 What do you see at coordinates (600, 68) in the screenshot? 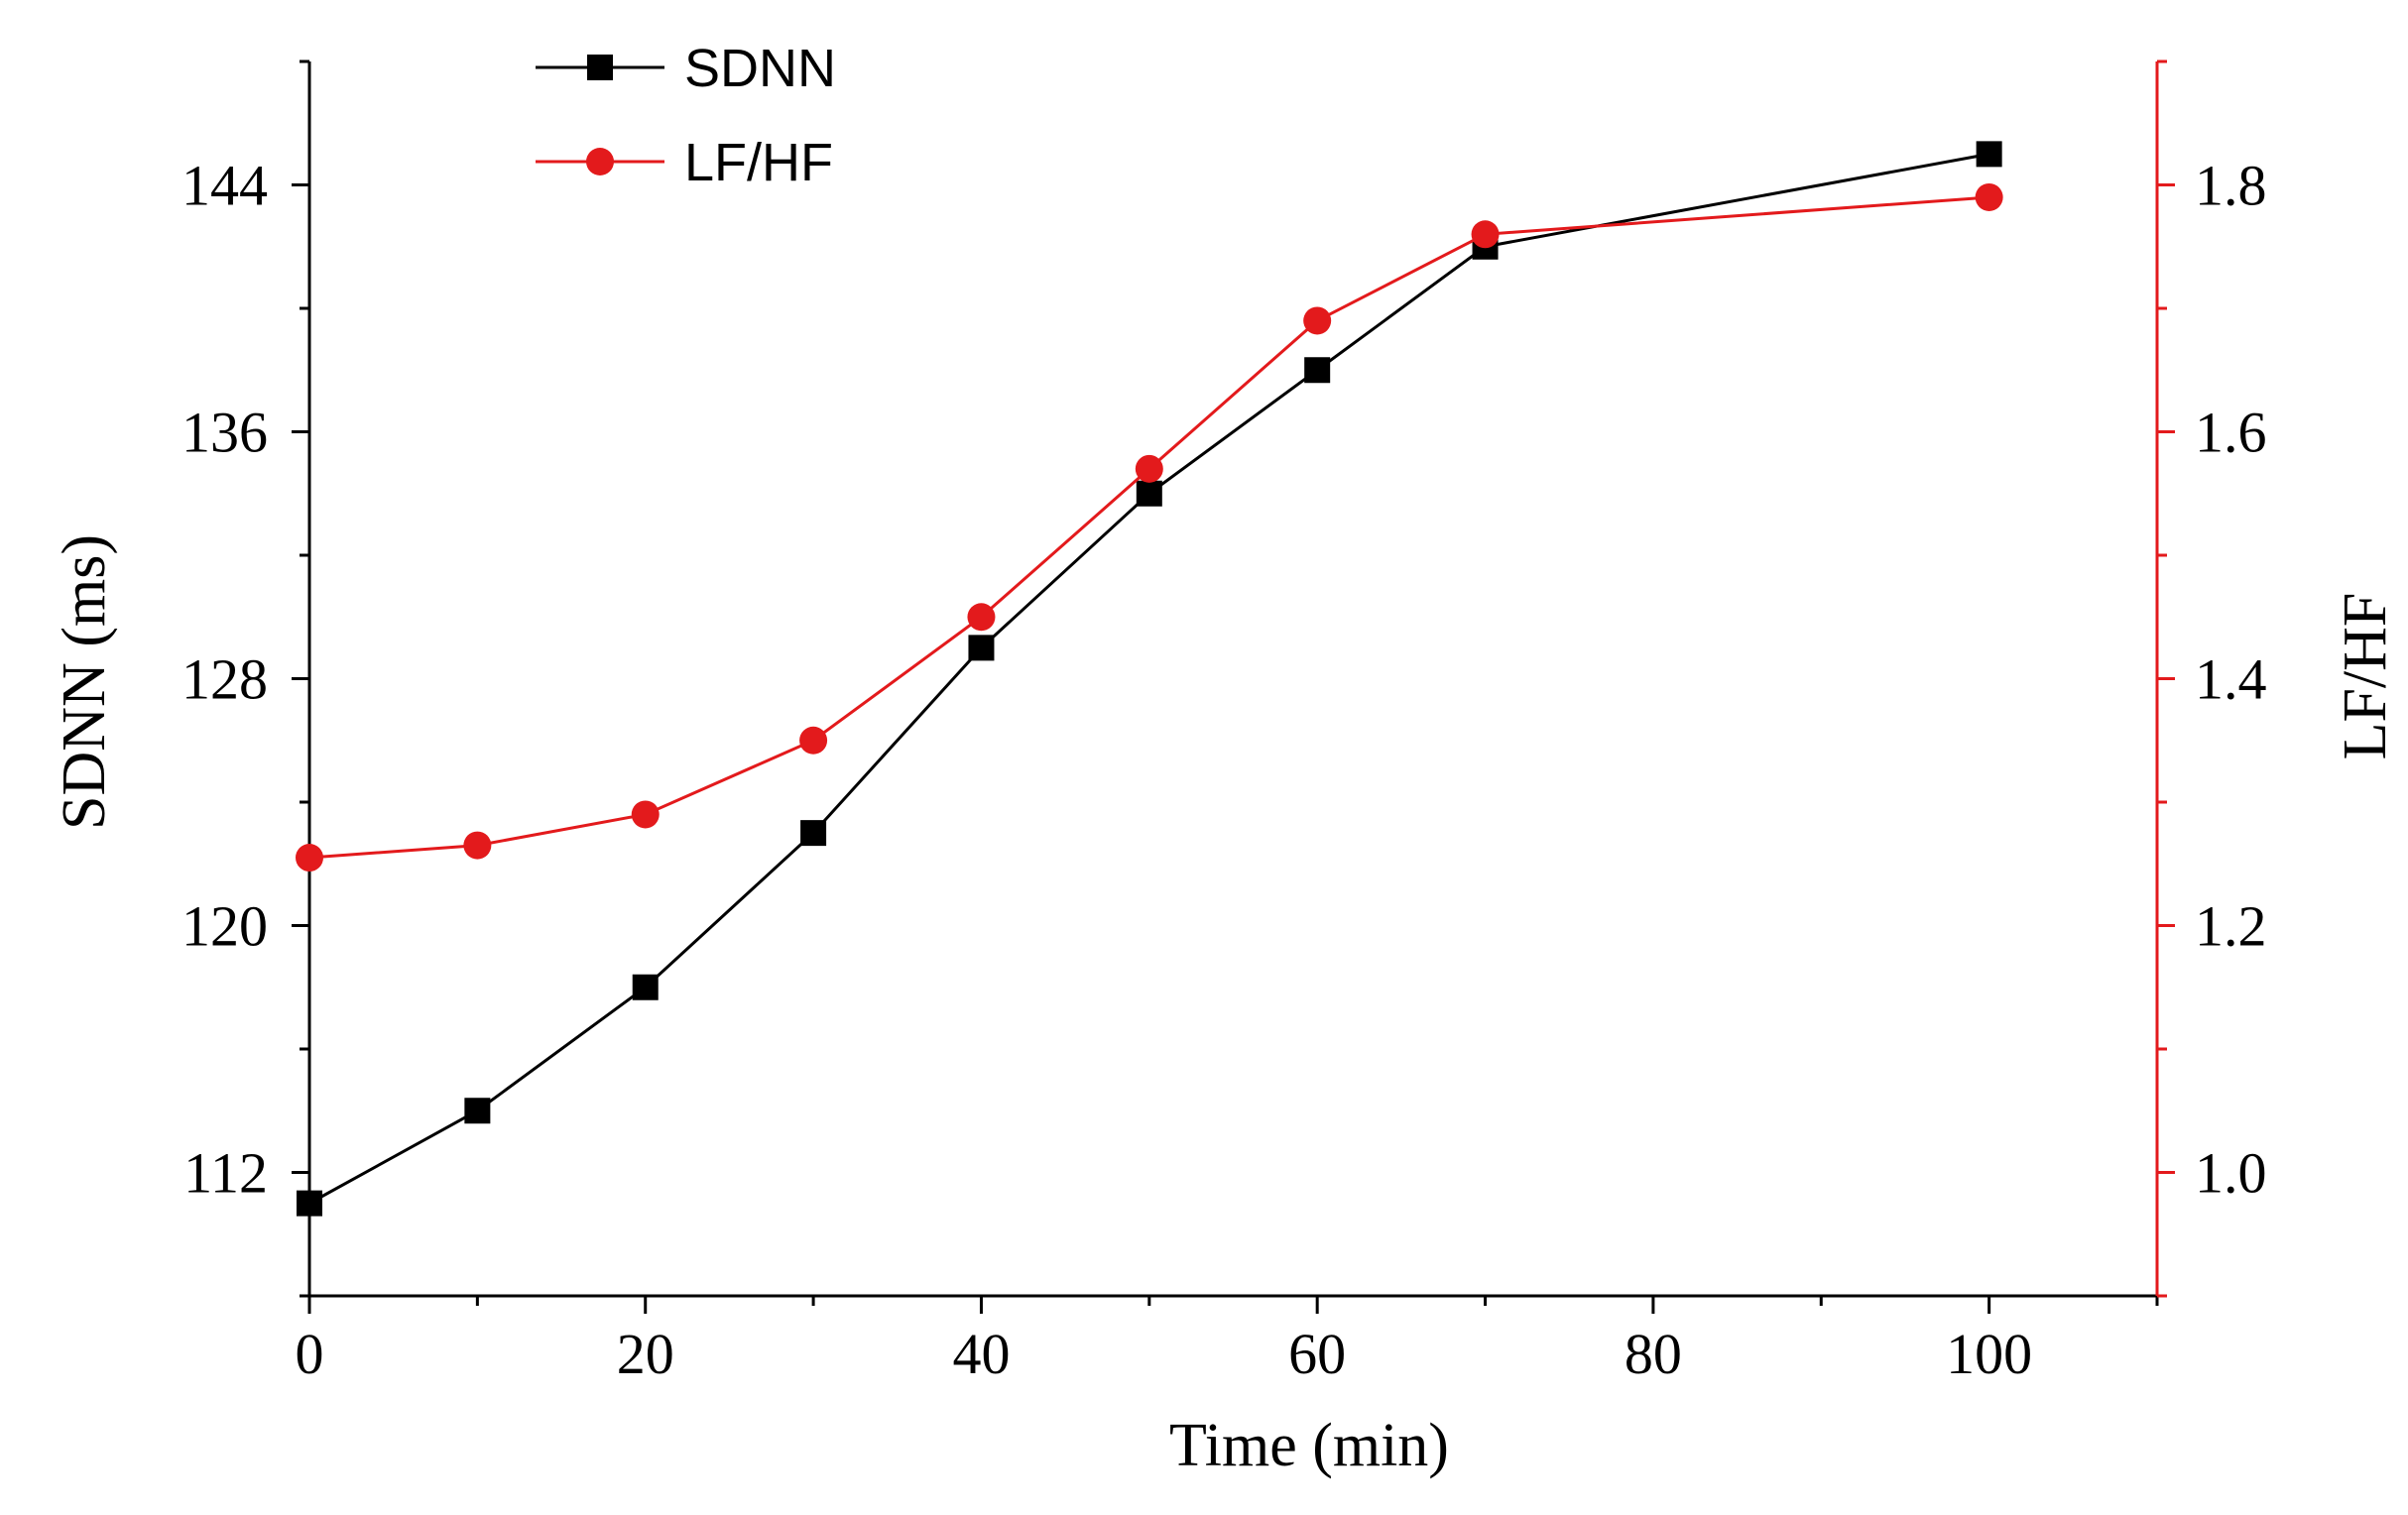
I see `legend-sdnn-marker` at bounding box center [600, 68].